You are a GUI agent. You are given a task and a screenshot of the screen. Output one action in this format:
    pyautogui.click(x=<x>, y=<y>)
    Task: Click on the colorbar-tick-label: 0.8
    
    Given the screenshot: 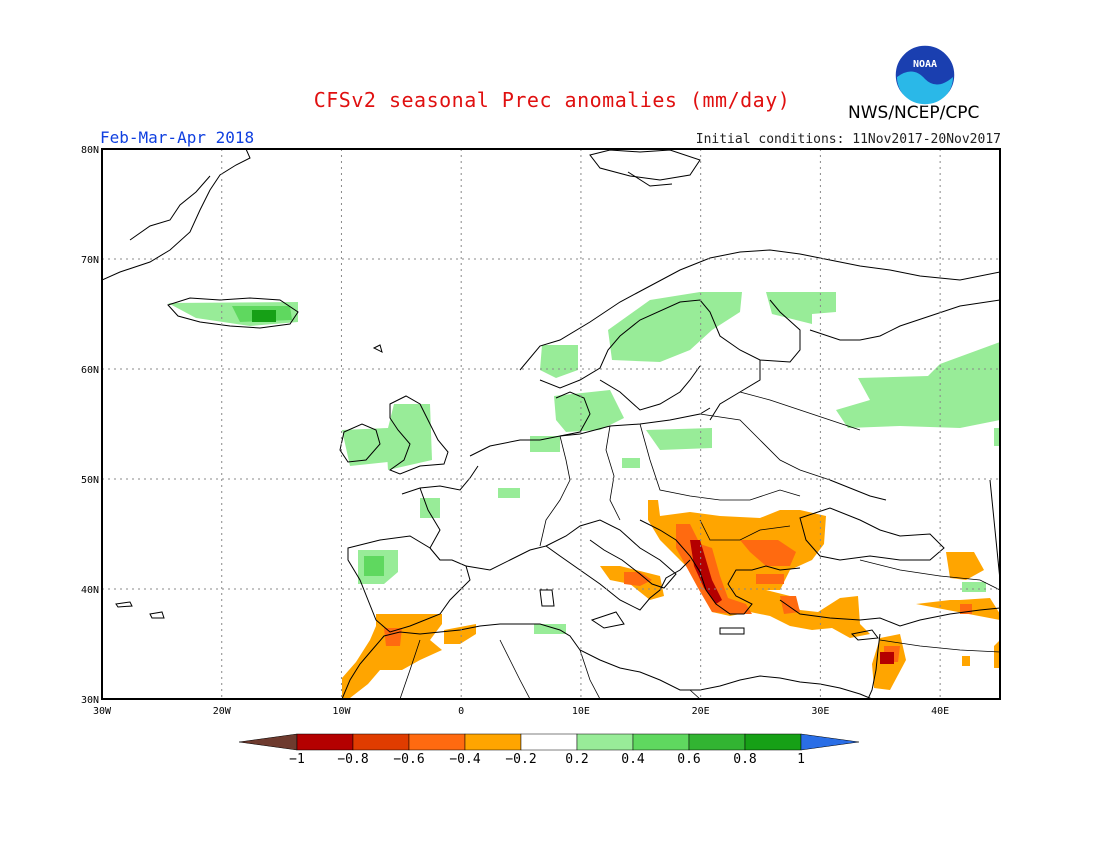 What is the action you would take?
    pyautogui.click(x=744, y=759)
    